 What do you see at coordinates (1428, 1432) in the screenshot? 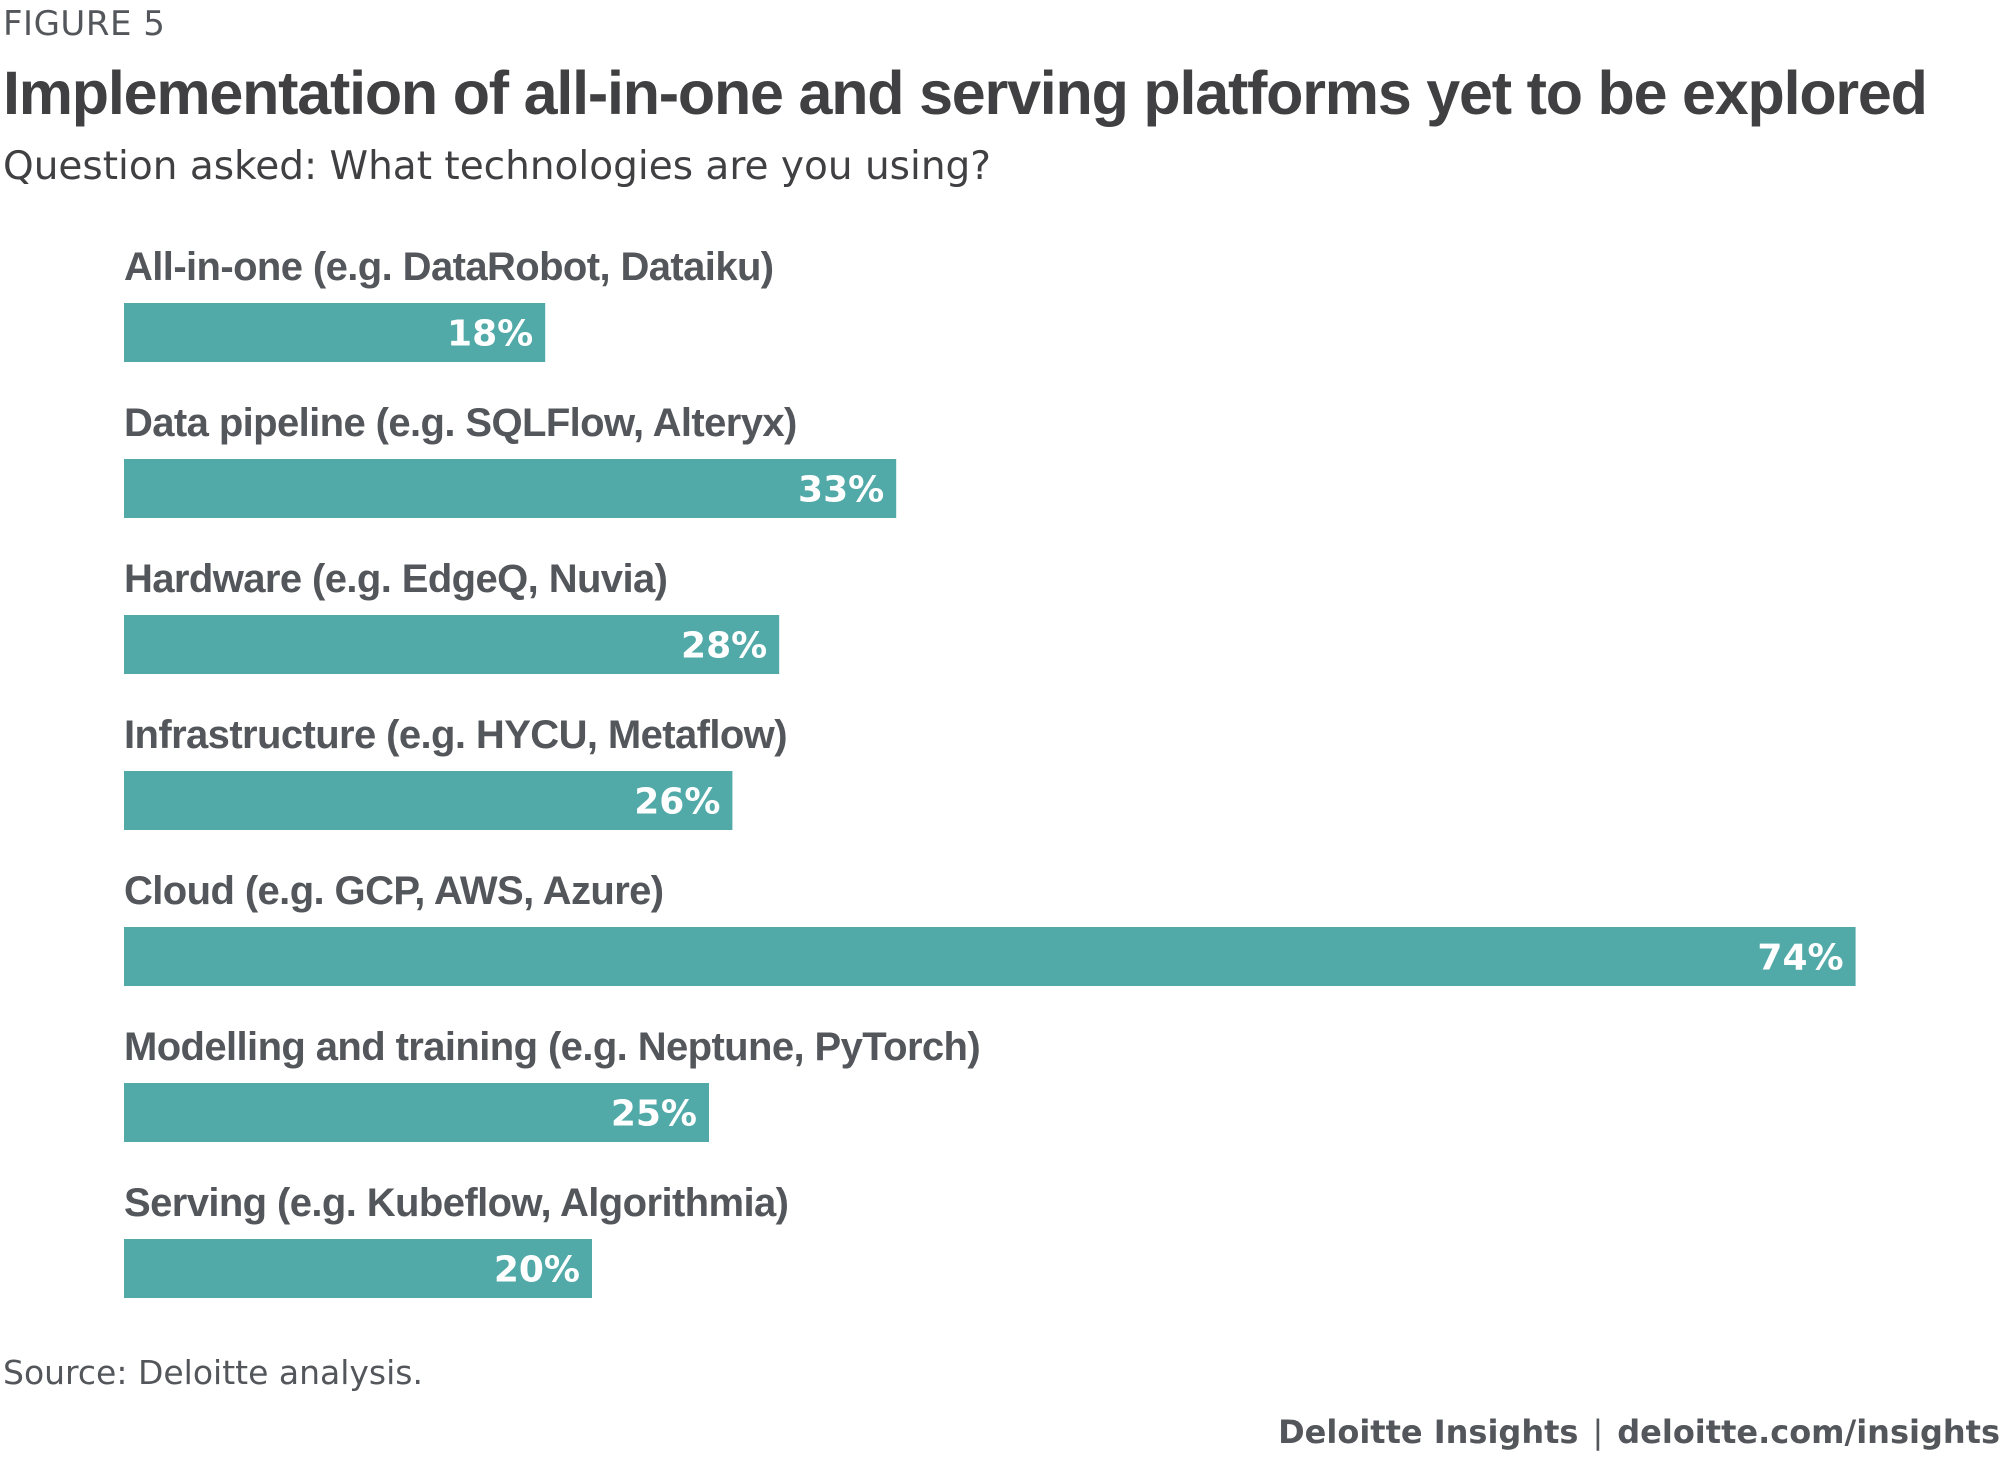
I see `brand-name: Deloitte Insights` at bounding box center [1428, 1432].